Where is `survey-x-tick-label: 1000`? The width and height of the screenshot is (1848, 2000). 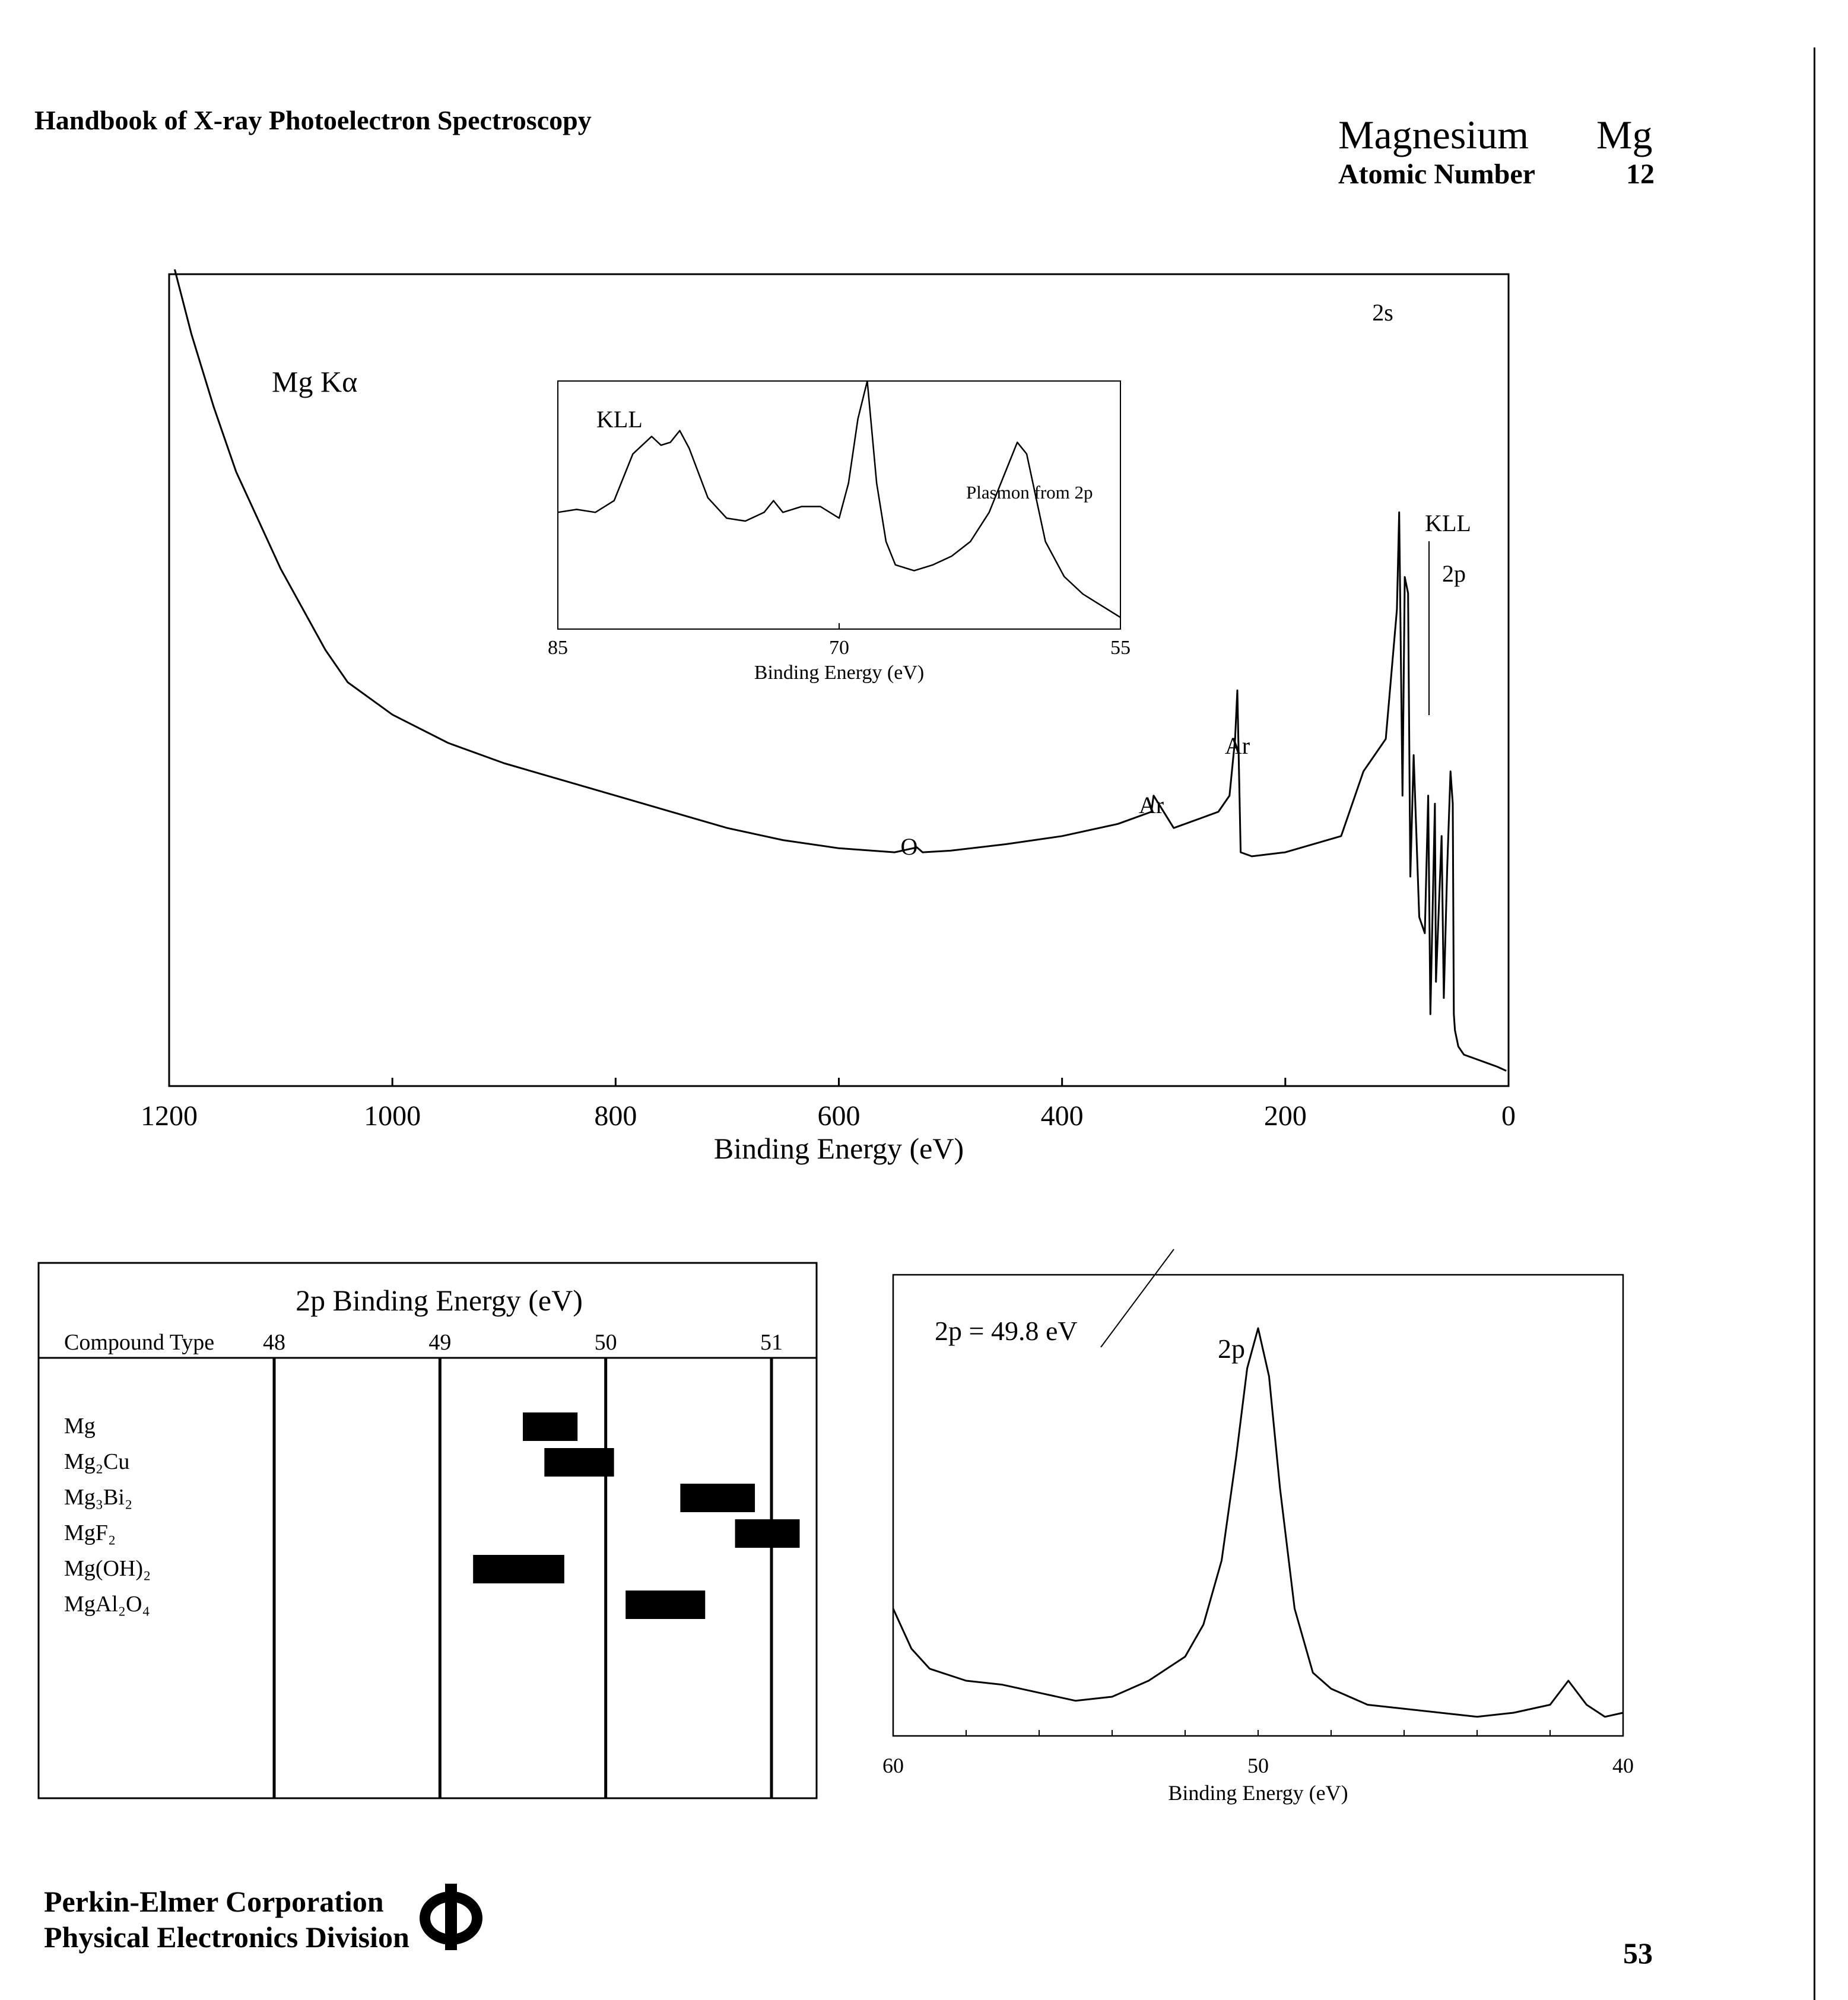 survey-x-tick-label: 1000 is located at coordinates (392, 1116).